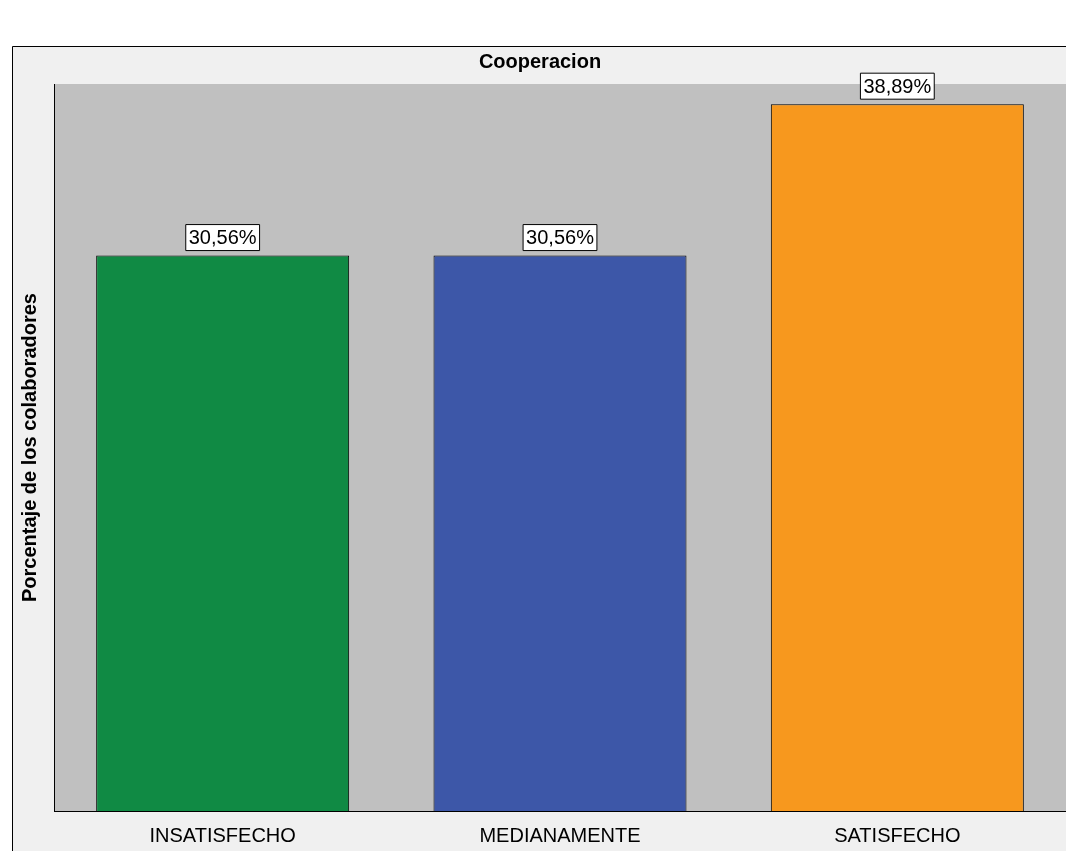  What do you see at coordinates (28, 447) in the screenshot?
I see `y-axis-title: Porcentaje de los colaboradores` at bounding box center [28, 447].